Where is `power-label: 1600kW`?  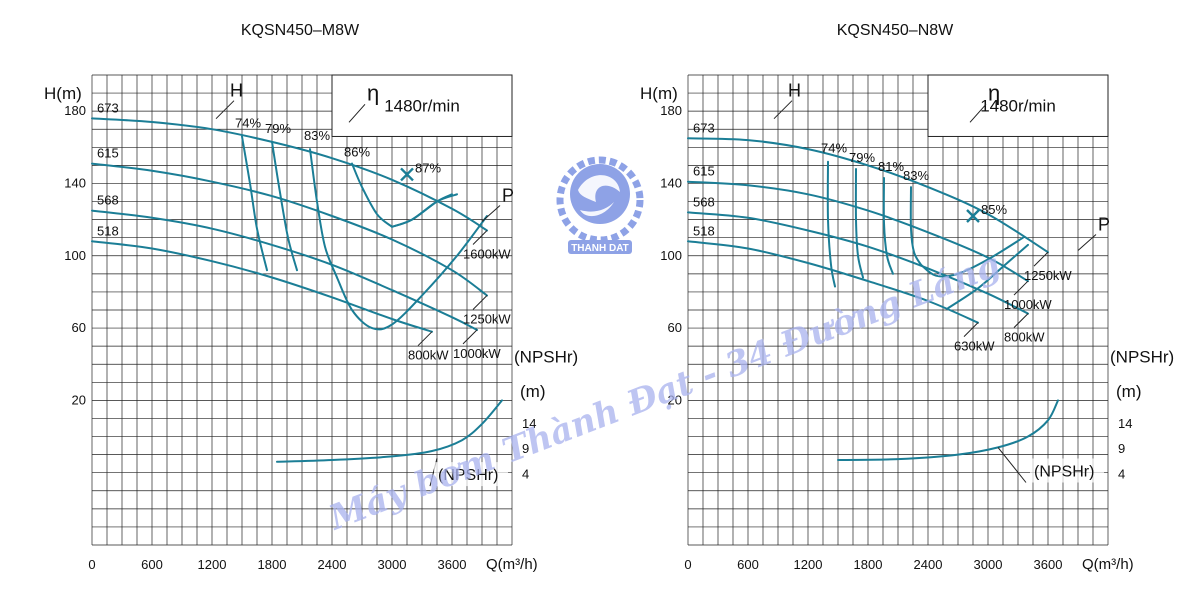 power-label: 1600kW is located at coordinates (487, 253).